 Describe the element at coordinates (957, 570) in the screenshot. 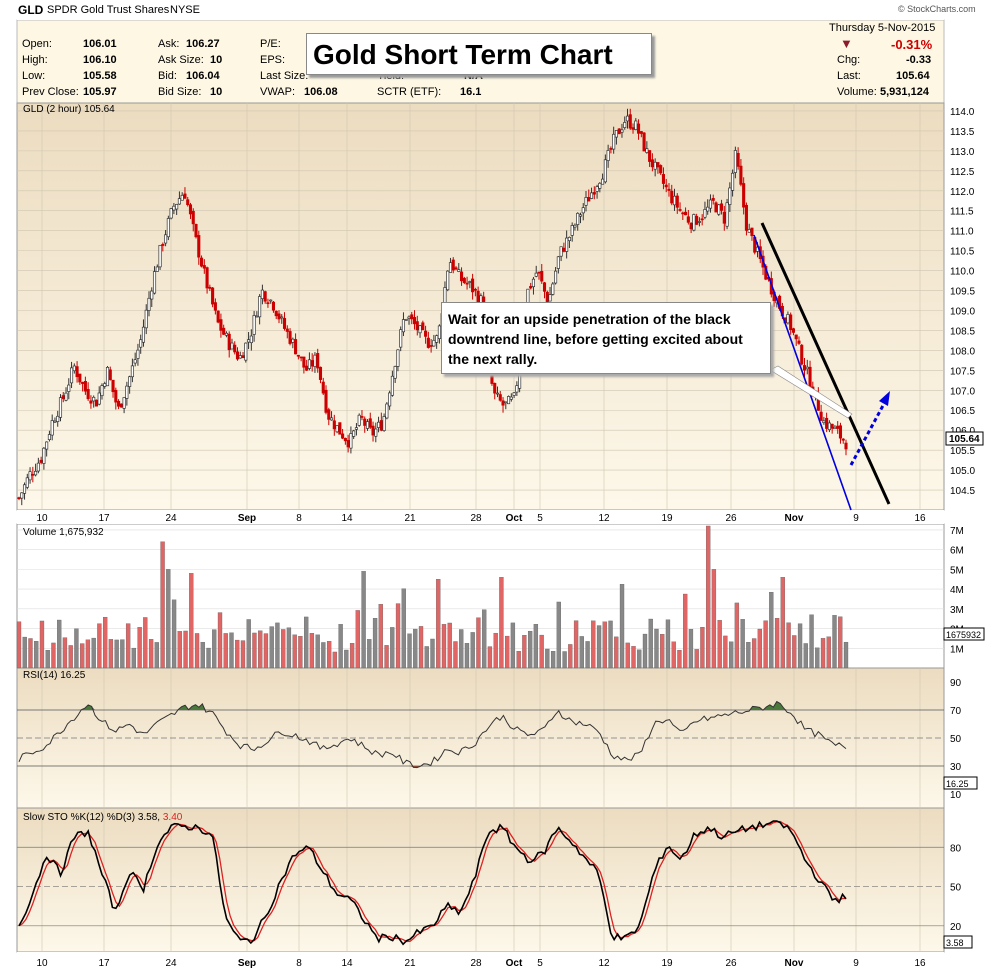

I see `vol-ytick-4: 5M` at that location.